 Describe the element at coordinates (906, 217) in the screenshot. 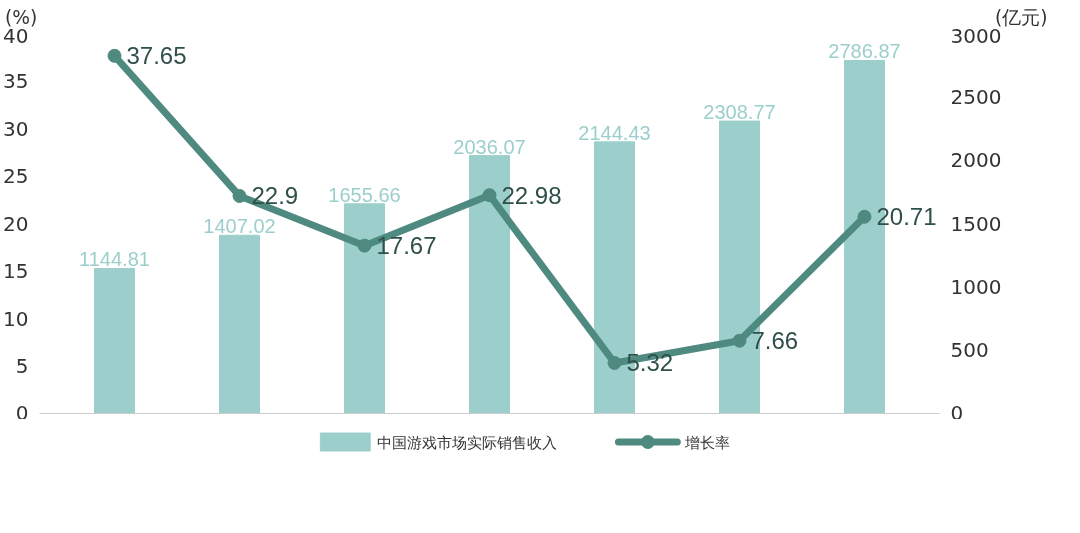

I see `data-label: 20.71` at that location.